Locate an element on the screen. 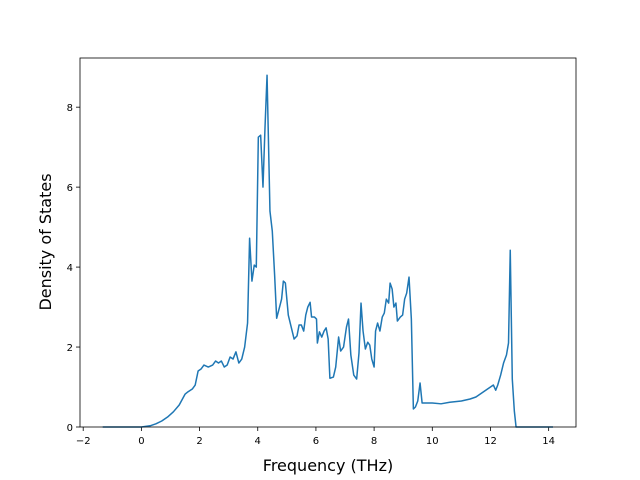 This screenshot has width=640, height=480. y-axis-label: Density of States is located at coordinates (45, 241).